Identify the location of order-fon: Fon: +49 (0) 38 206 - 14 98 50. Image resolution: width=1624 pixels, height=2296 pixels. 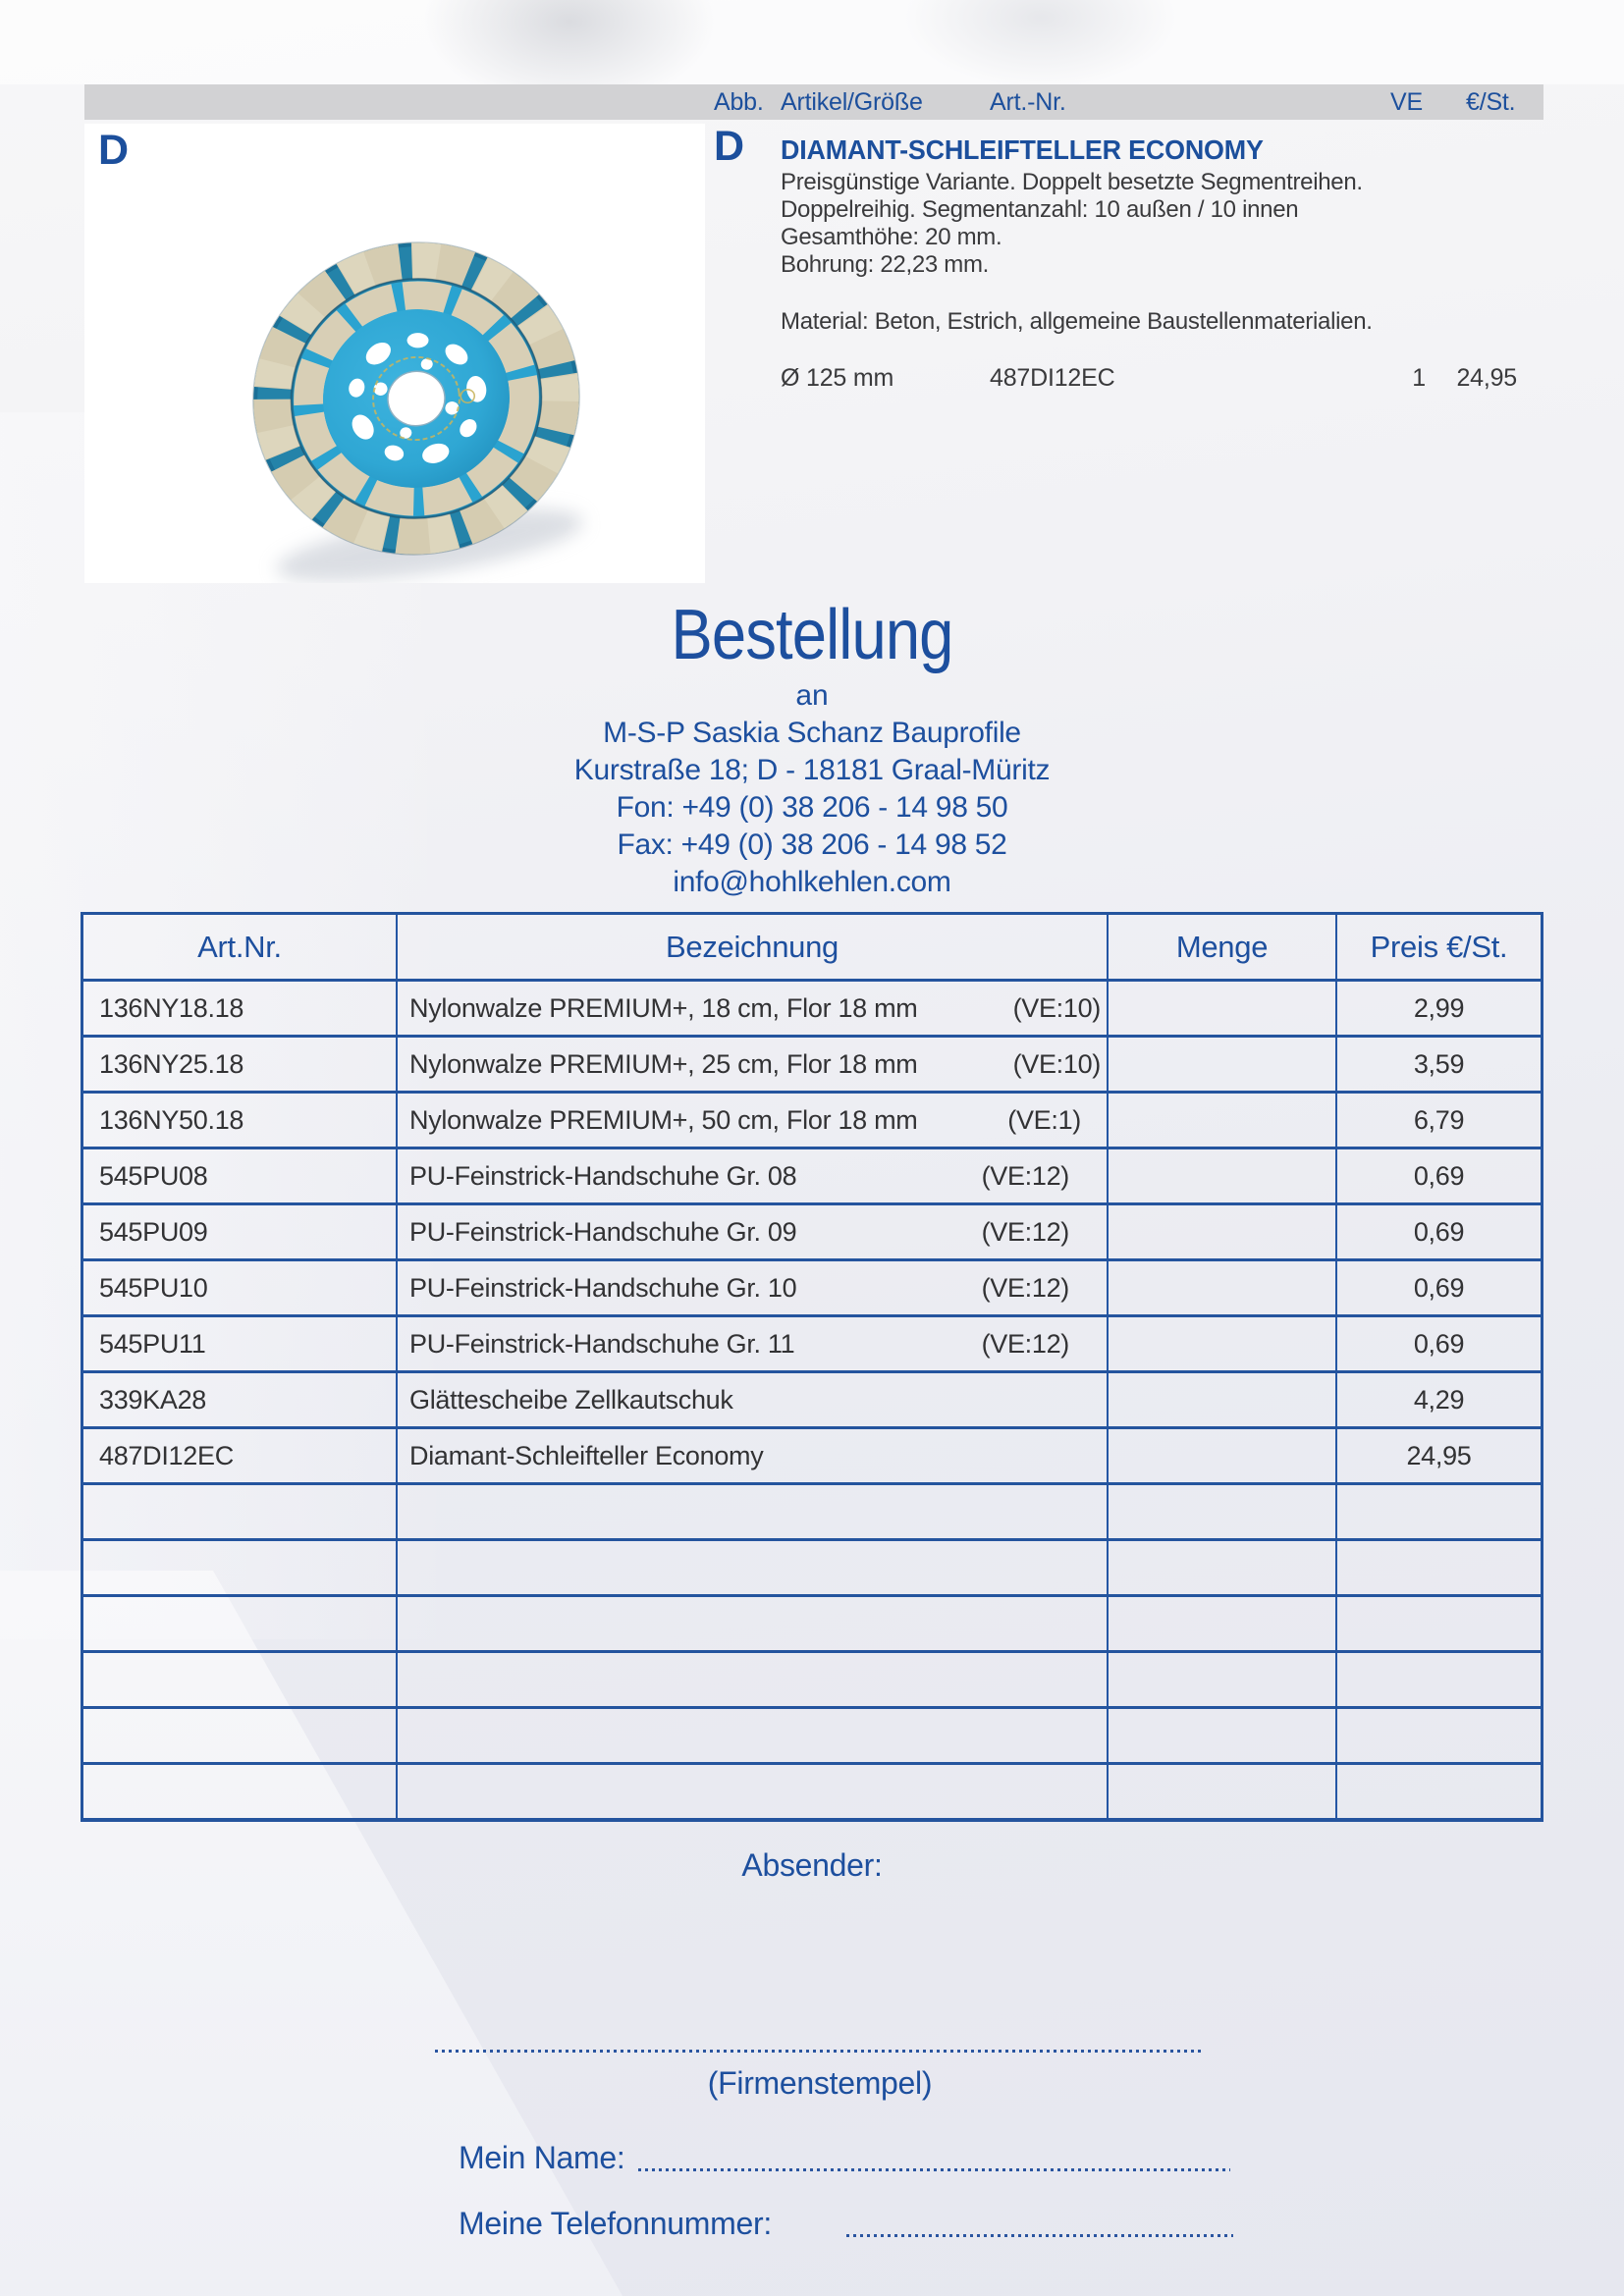
(812, 807).